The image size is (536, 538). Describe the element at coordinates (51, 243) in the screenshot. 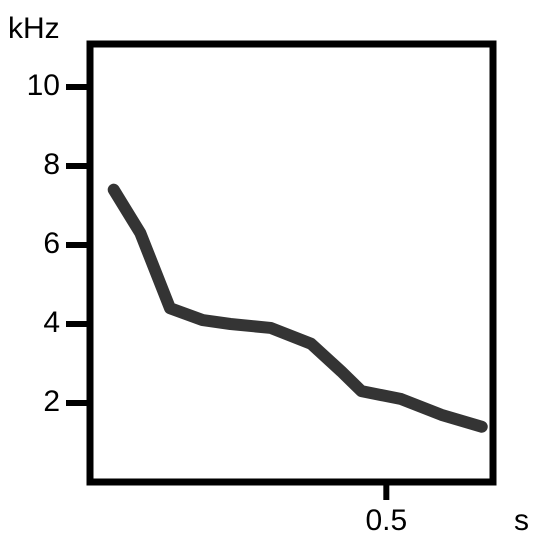

I see `y-tick-label: 6` at that location.